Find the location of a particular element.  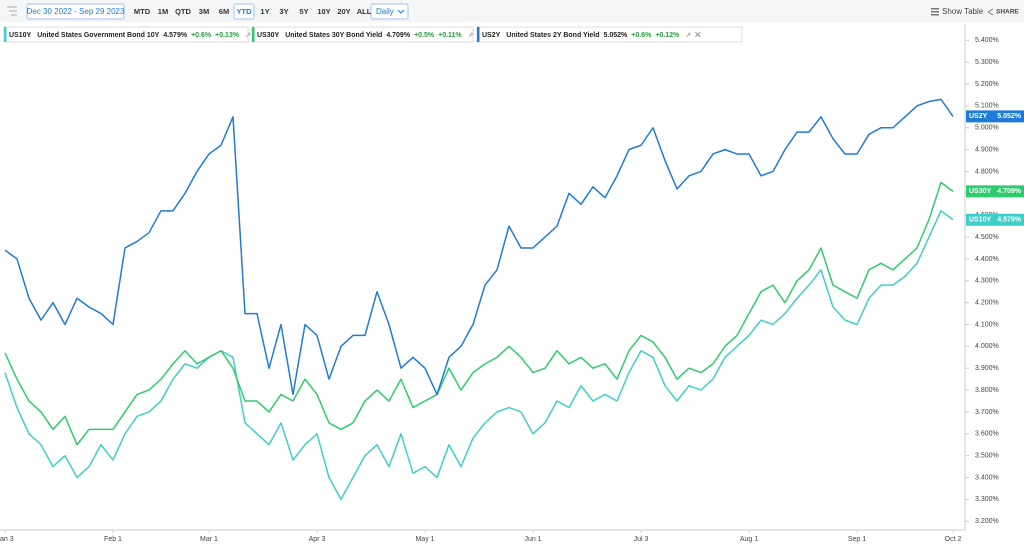

interval-button is located at coordinates (389, 11).